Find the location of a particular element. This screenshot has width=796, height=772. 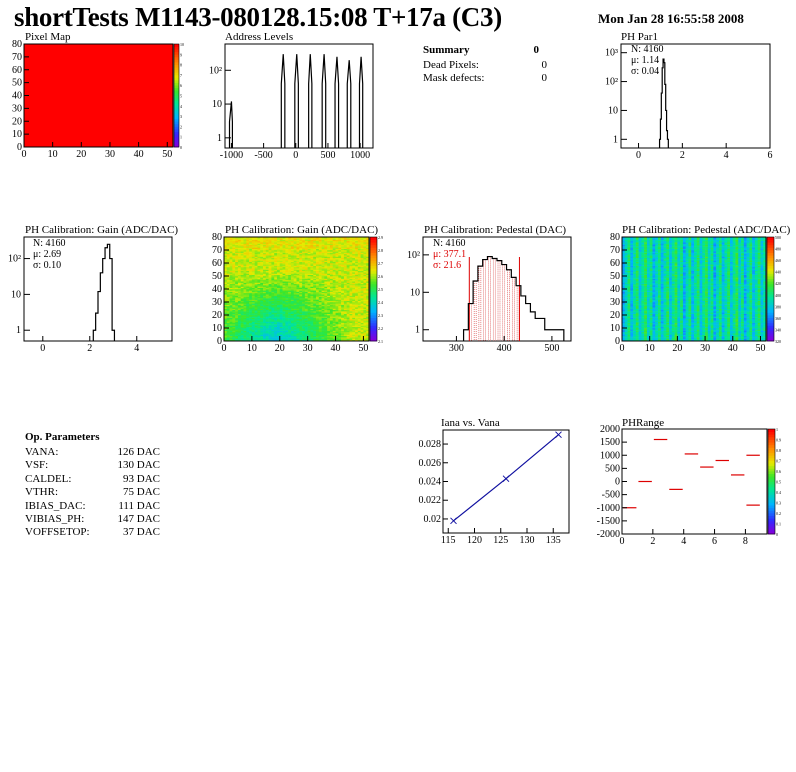

ph-par1-frame is located at coordinates (695, 96).